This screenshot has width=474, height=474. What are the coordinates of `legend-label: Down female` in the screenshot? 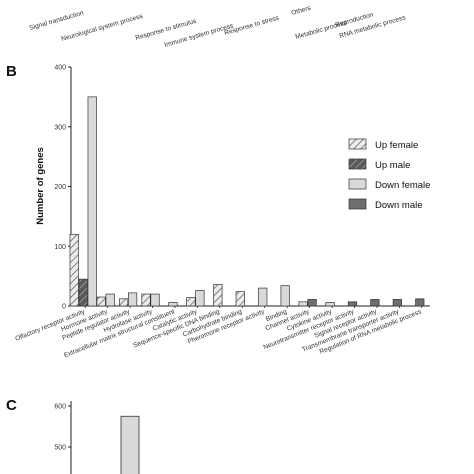 It's located at (402, 185).